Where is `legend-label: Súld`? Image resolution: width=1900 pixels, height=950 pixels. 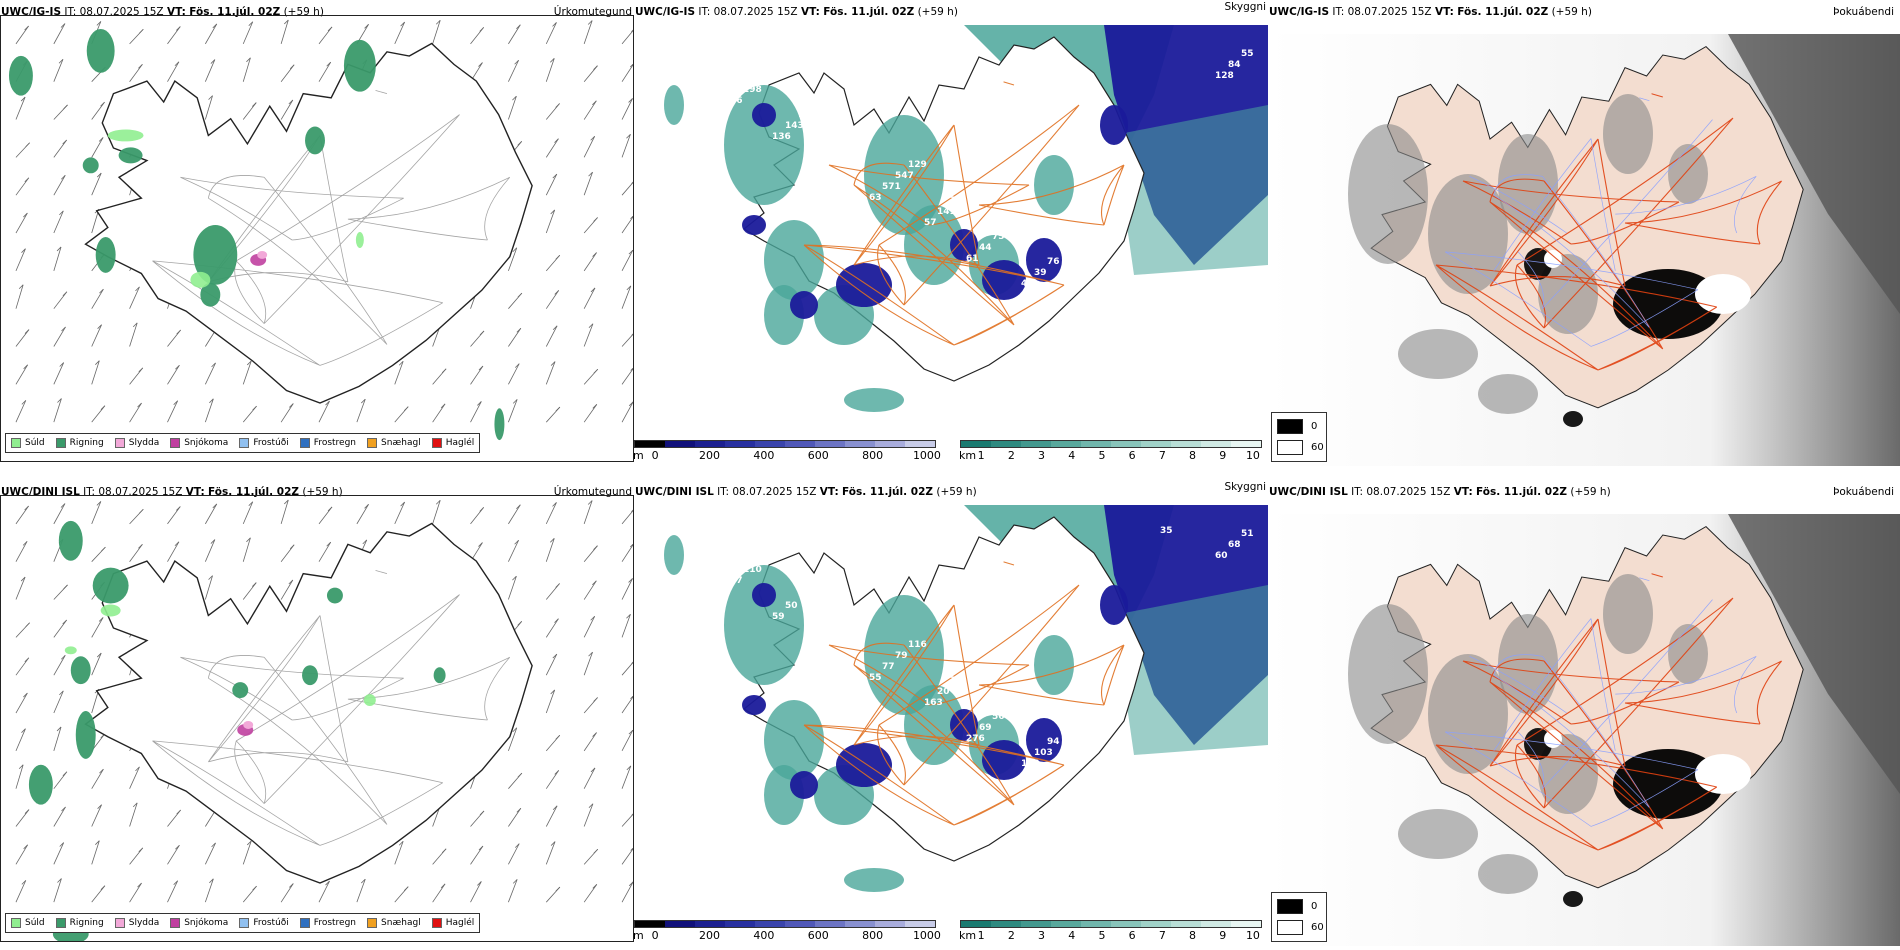 legend-label: Súld is located at coordinates (35, 923).